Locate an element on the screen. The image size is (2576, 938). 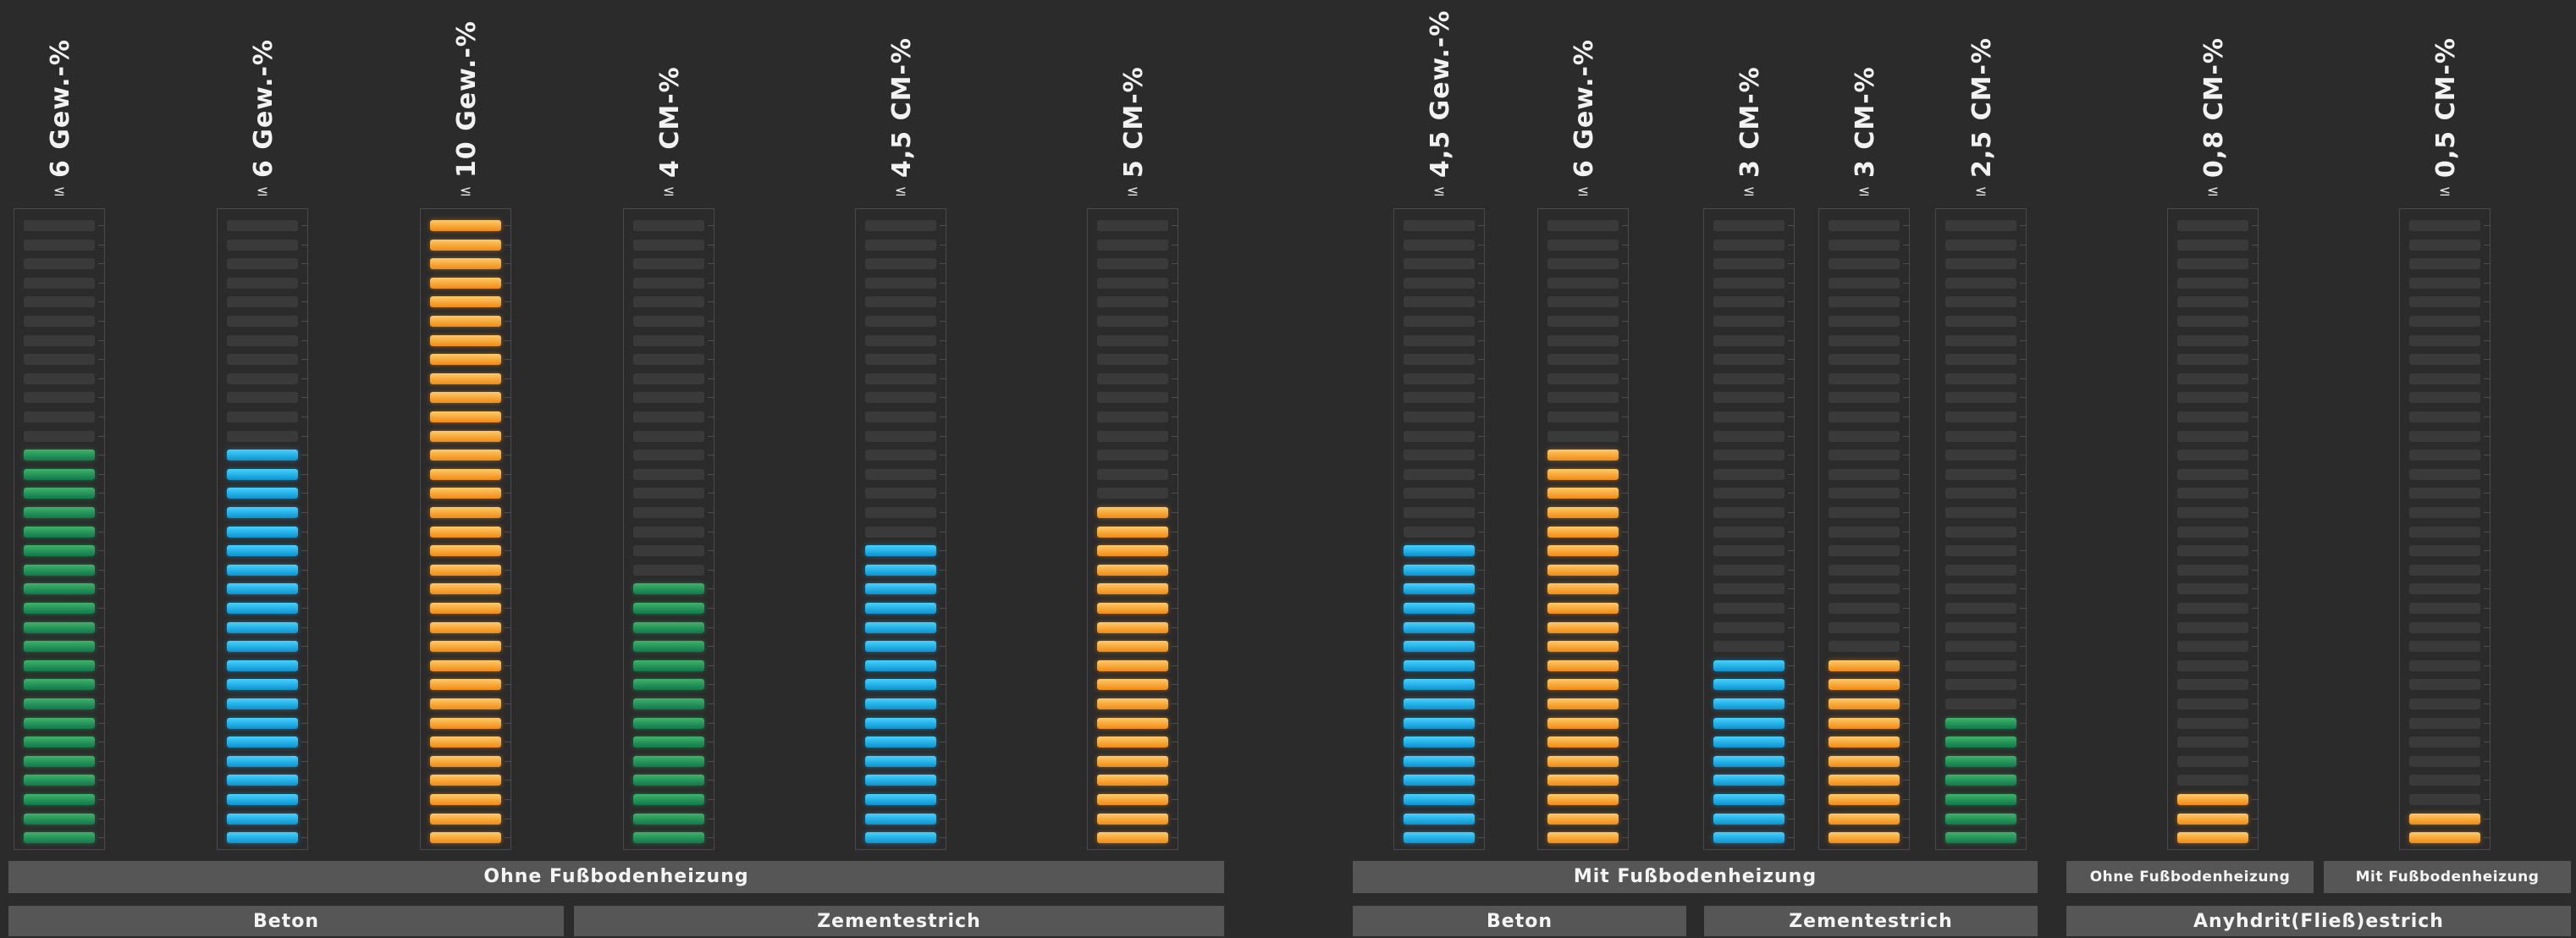
column-value-label: 4 CM-% is located at coordinates (670, 122).